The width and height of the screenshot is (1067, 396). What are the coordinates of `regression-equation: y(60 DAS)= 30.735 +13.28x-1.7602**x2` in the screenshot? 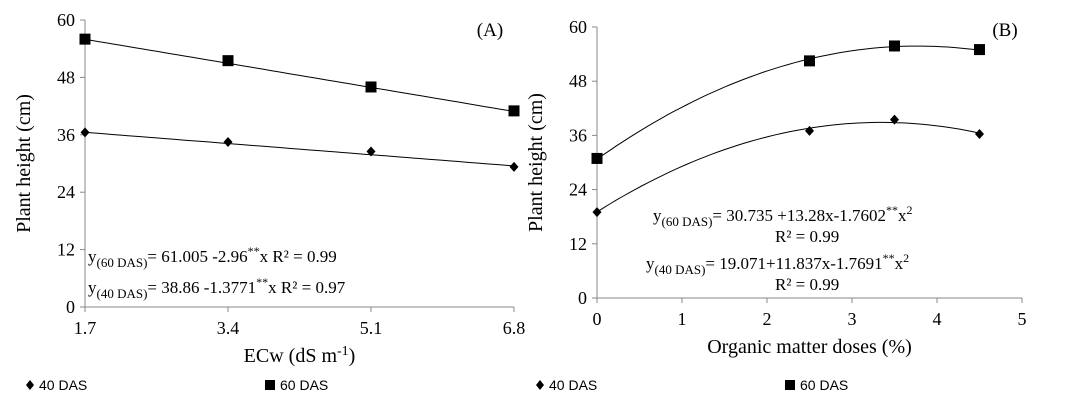 It's located at (783, 216).